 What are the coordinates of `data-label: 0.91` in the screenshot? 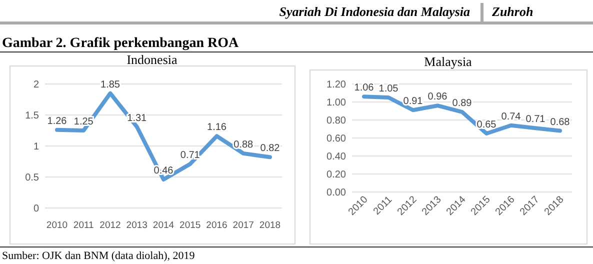 It's located at (413, 102).